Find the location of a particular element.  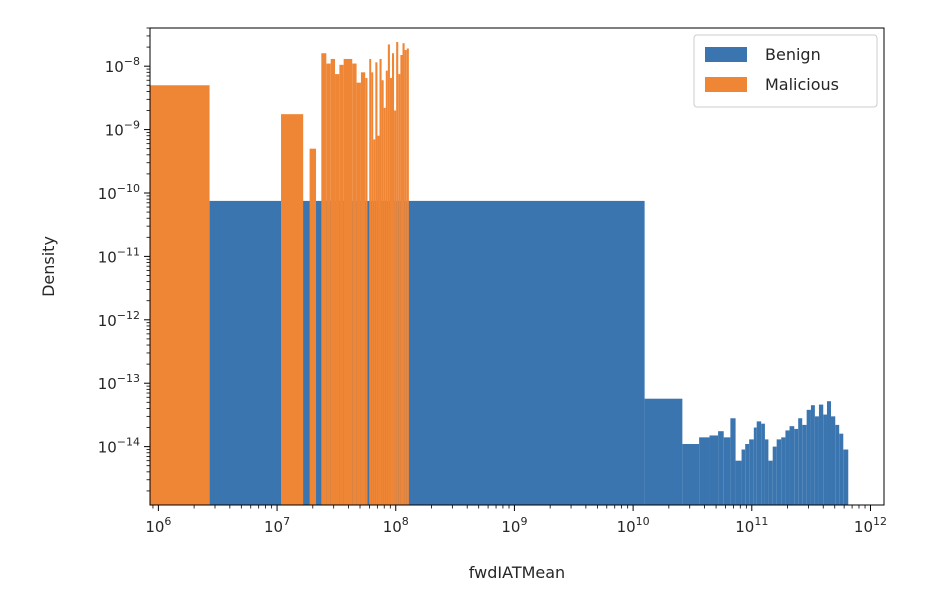

y-tick-label: 10⁻¹⁴ is located at coordinates (119, 446).